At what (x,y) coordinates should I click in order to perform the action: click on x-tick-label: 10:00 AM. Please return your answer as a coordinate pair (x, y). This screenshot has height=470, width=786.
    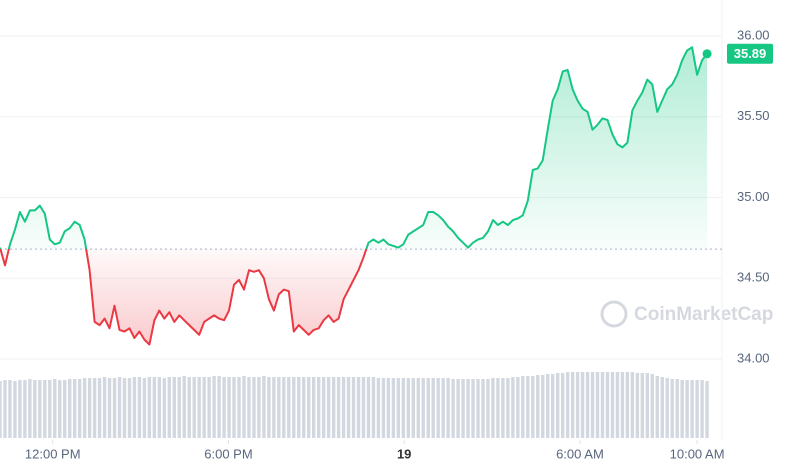
    Looking at the image, I should click on (697, 453).